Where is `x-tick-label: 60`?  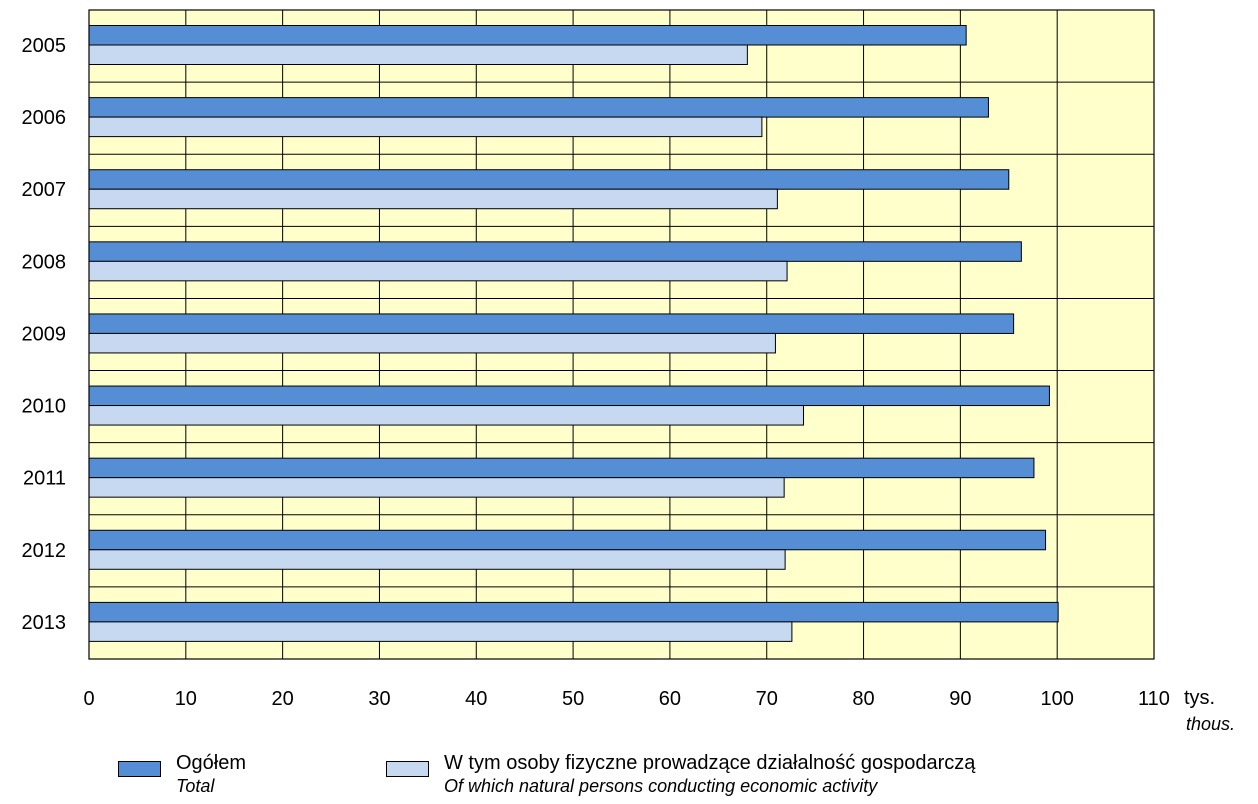
x-tick-label: 60 is located at coordinates (670, 699).